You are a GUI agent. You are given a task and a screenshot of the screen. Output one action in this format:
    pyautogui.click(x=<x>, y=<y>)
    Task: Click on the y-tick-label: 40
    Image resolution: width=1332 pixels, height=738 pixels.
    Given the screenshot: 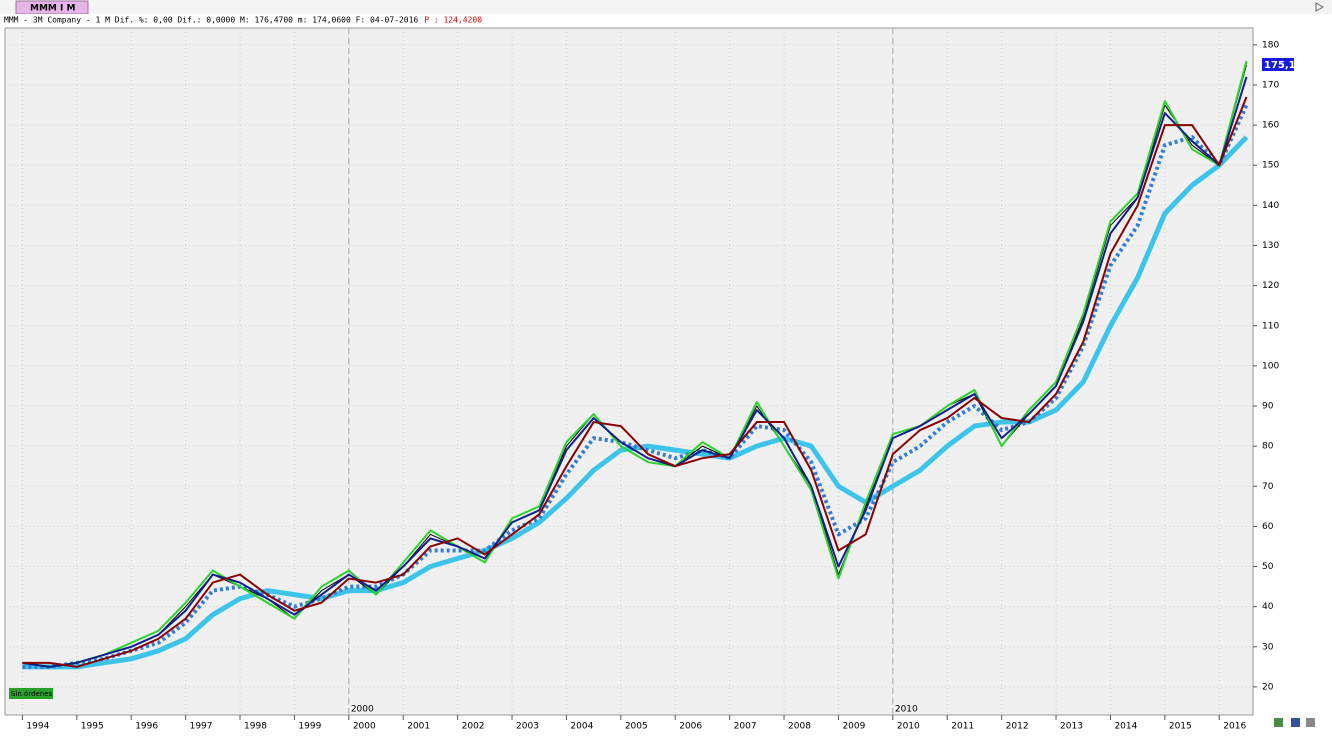 What is the action you would take?
    pyautogui.click(x=1268, y=607)
    